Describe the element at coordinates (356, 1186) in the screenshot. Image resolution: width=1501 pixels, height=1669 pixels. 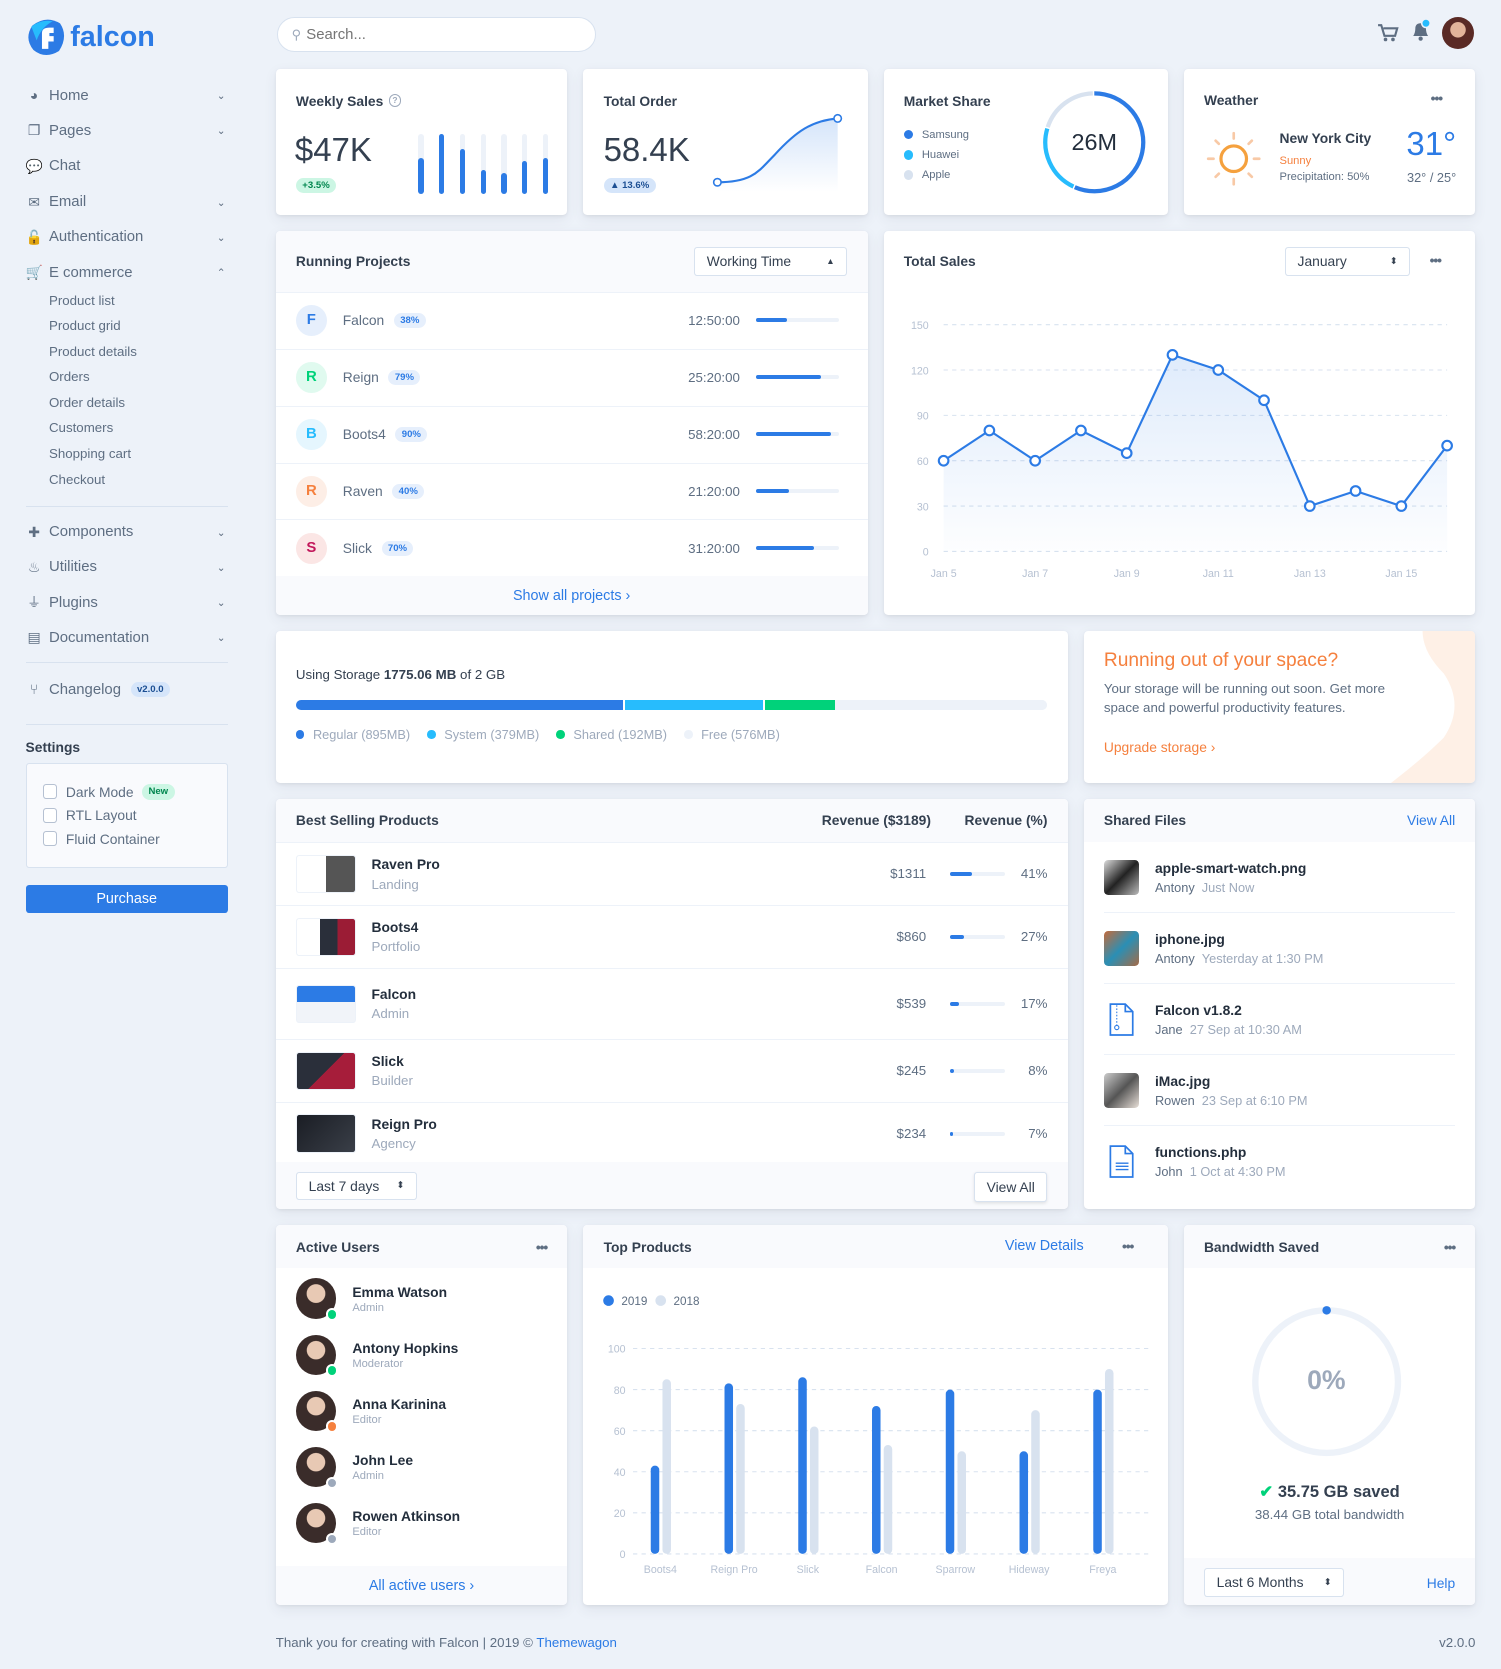
I see `period-select: Last 7 days ⬍` at that location.